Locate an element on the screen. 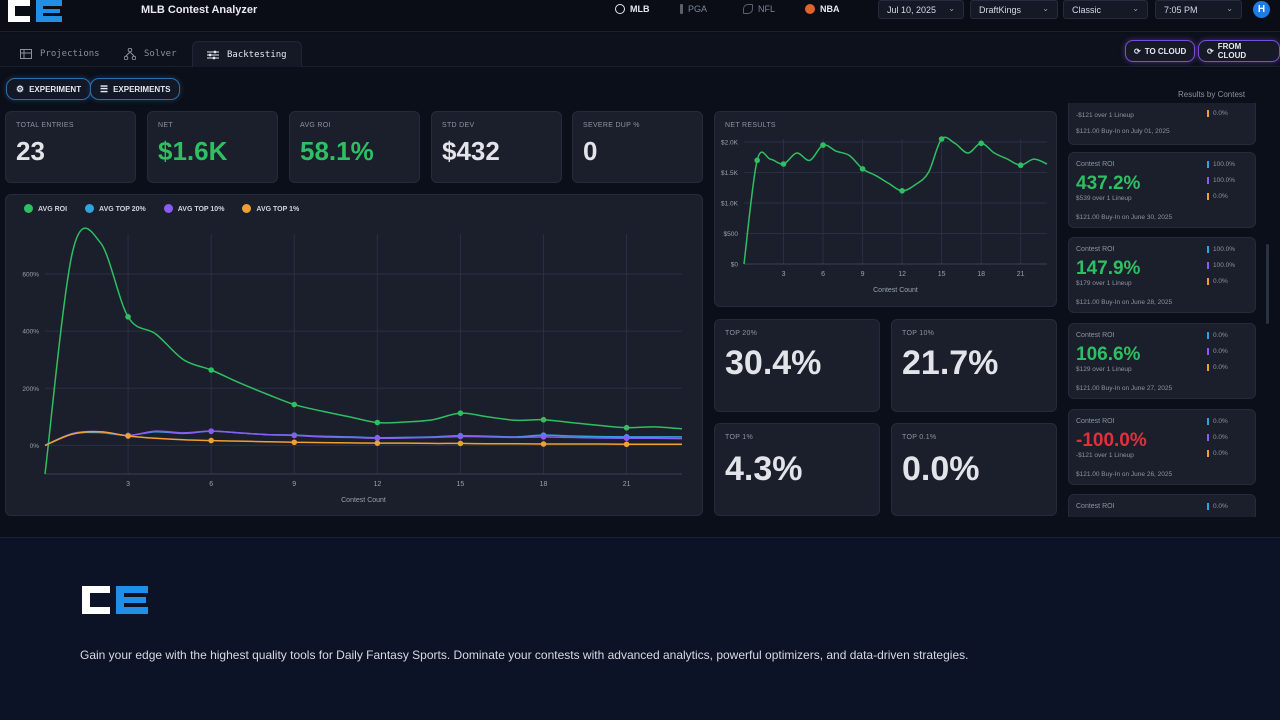  series-line-avg-top-10- is located at coordinates (363, 438).